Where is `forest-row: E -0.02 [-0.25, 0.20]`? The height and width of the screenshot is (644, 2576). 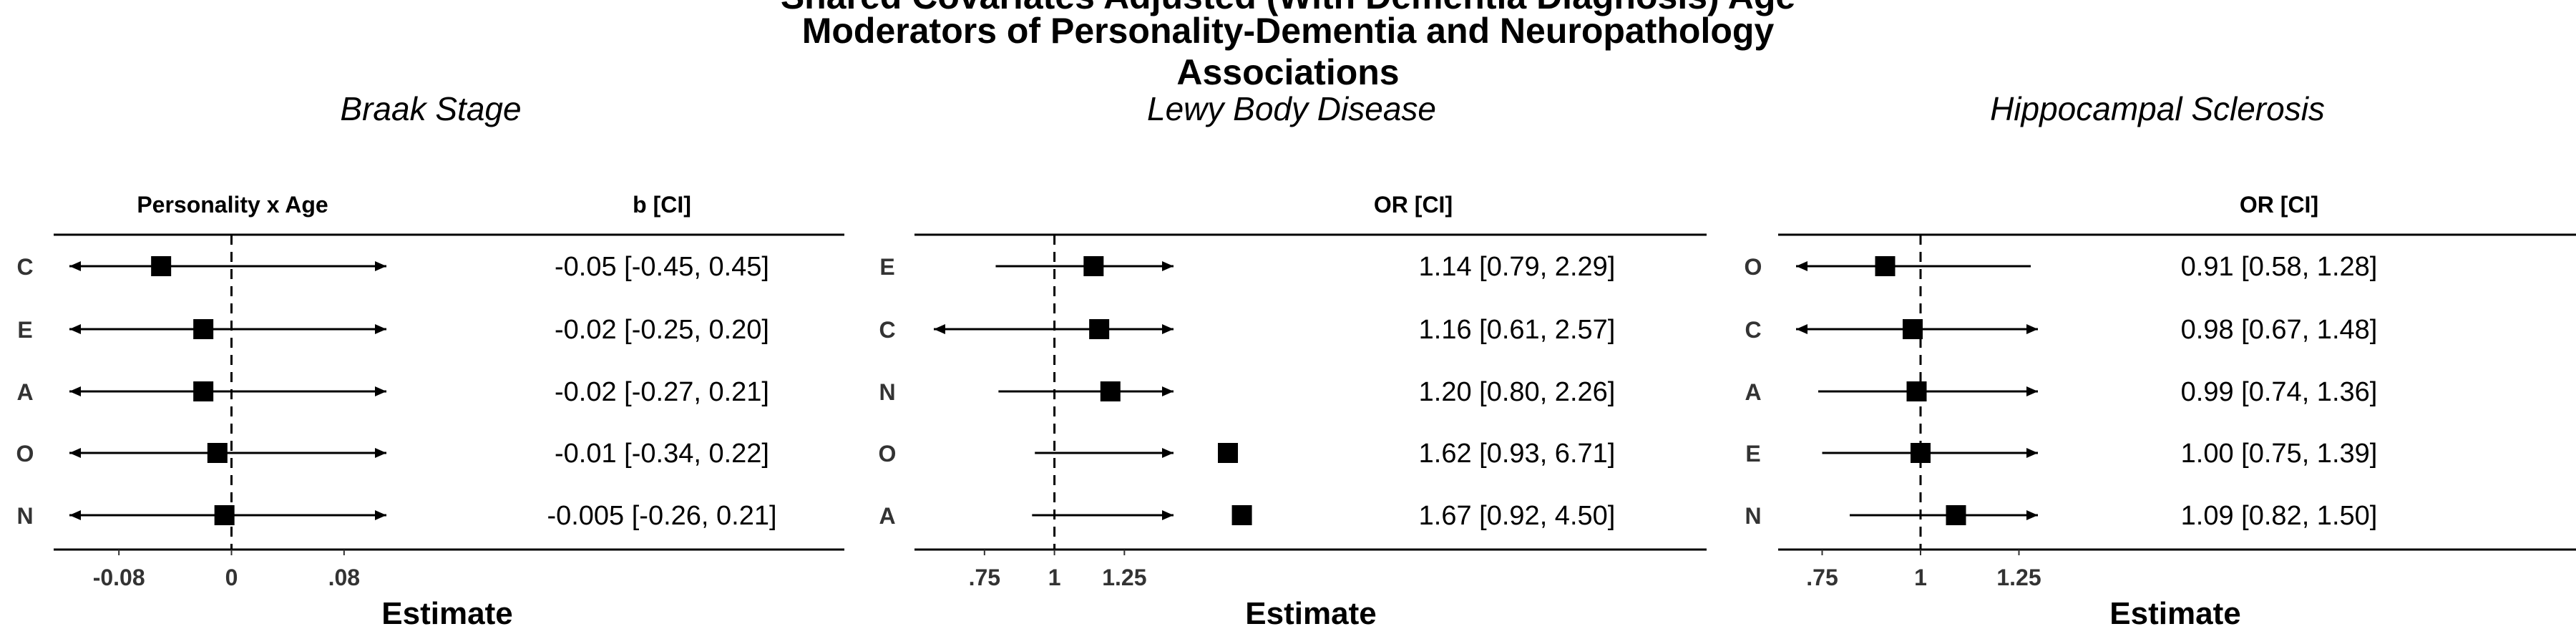
forest-row: E -0.02 [-0.25, 0.20] is located at coordinates (393, 330).